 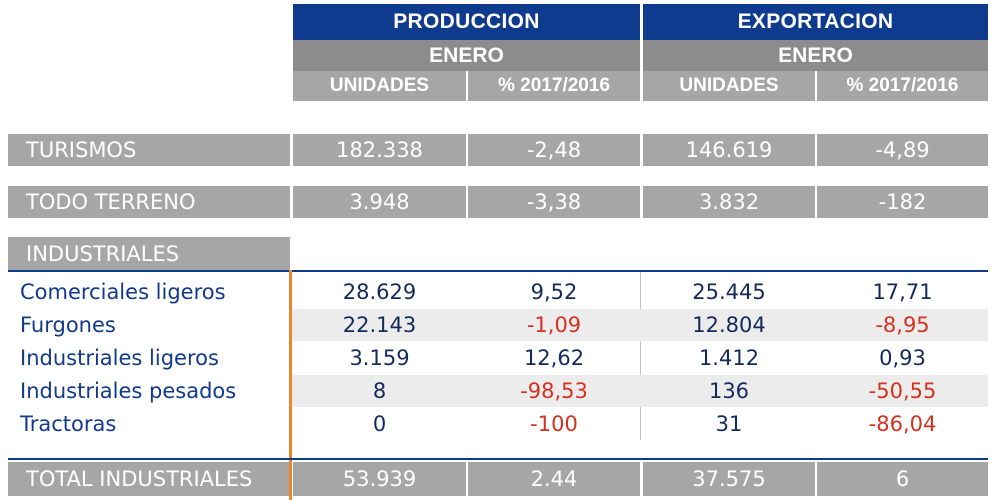 I want to click on production-pct-header: % 2017/2016, so click(x=554, y=86).